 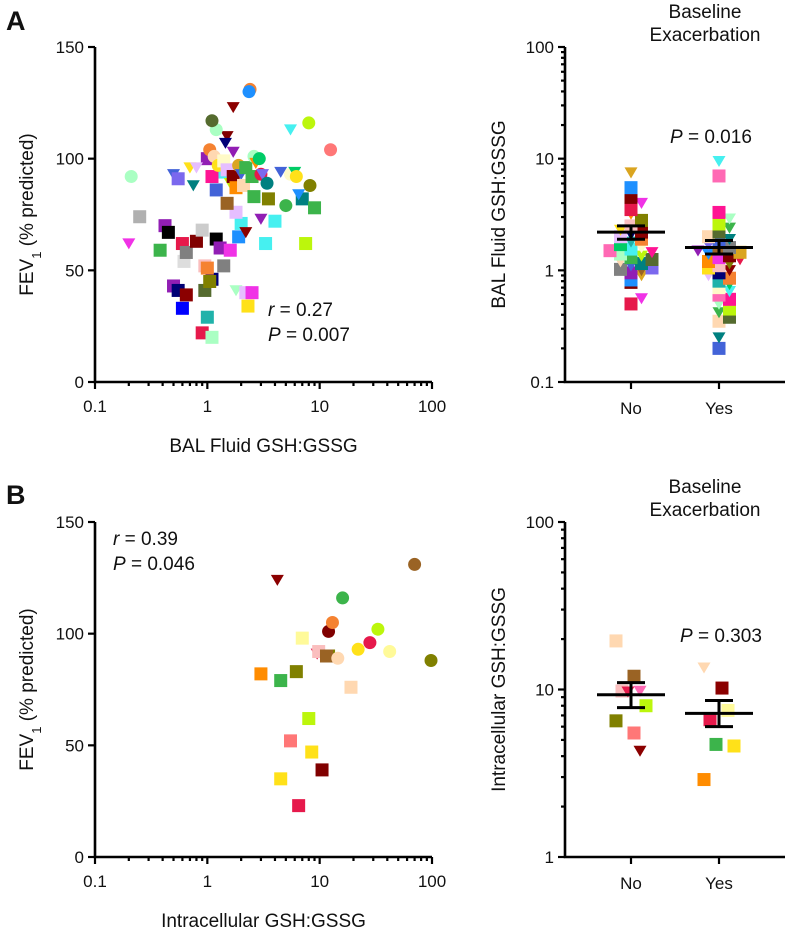 What do you see at coordinates (30, 689) in the screenshot?
I see `panel-b-scatter-y-axis-label: FEV1 (% predicted)` at bounding box center [30, 689].